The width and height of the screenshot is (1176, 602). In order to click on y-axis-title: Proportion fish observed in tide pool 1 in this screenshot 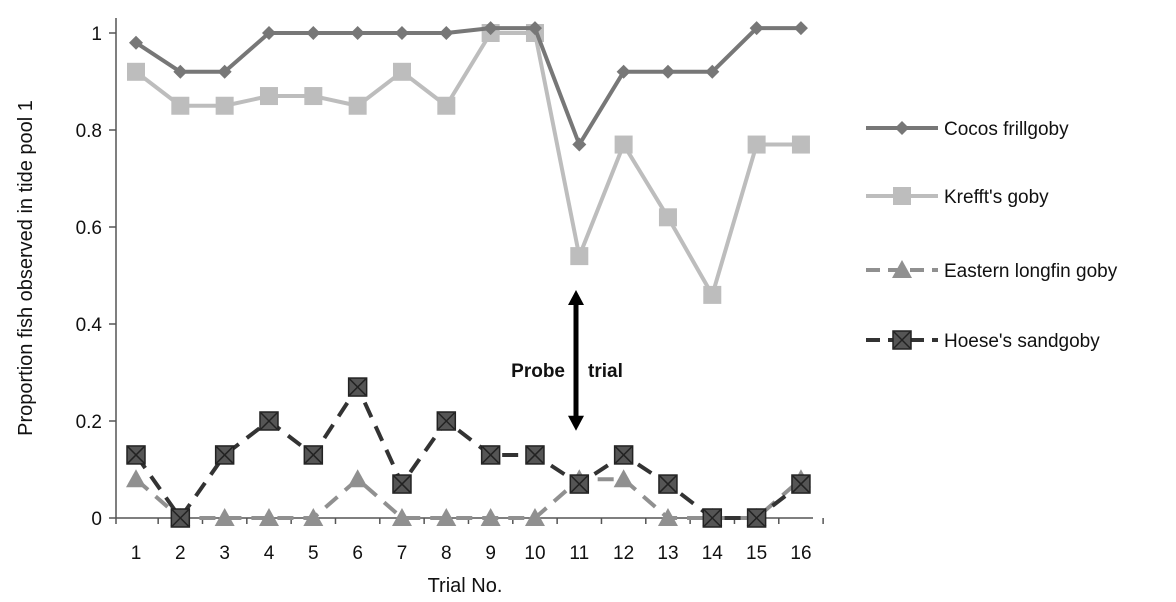, I will do `click(26, 268)`.